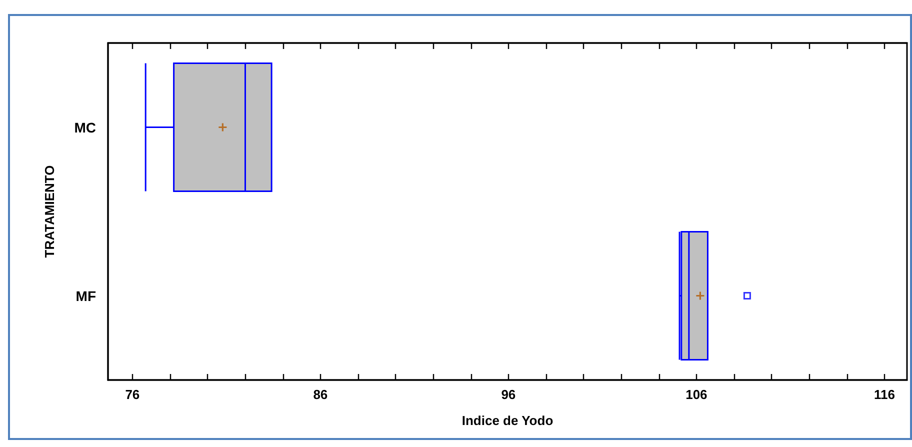 The height and width of the screenshot is (447, 912). I want to click on y-tick-label: MC, so click(85, 127).